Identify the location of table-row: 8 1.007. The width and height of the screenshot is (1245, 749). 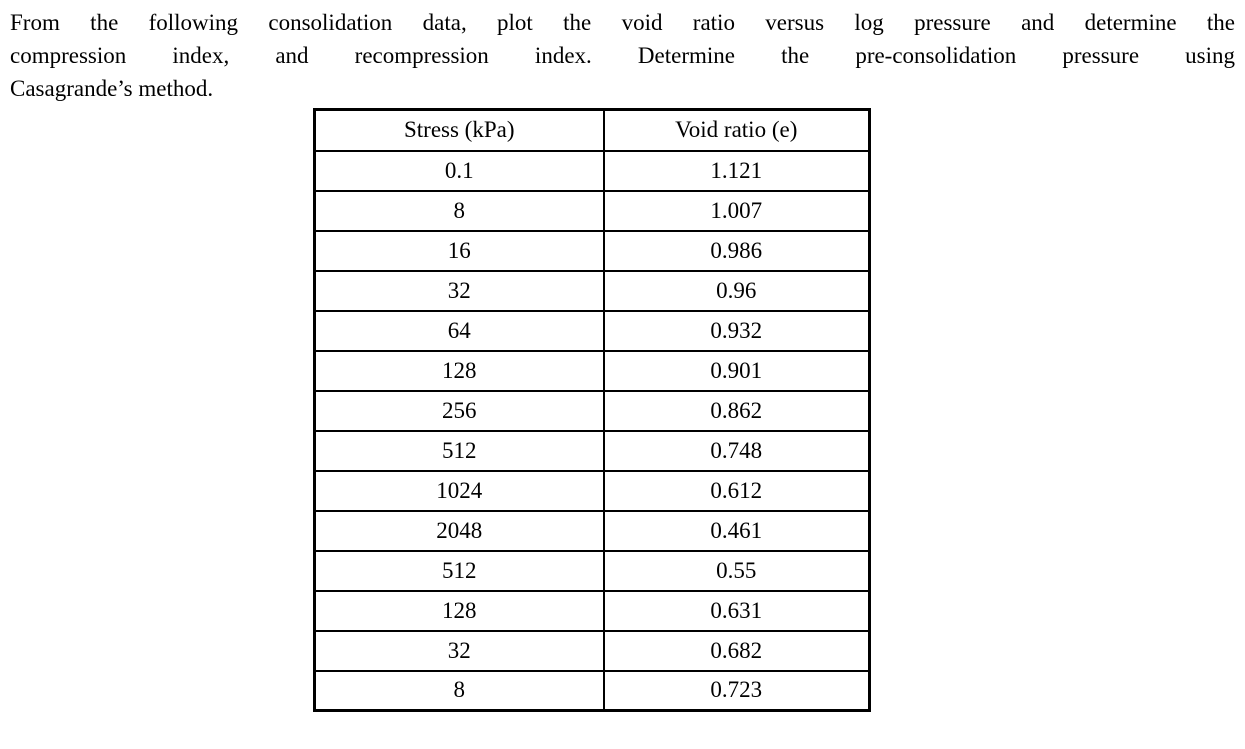
(592, 210).